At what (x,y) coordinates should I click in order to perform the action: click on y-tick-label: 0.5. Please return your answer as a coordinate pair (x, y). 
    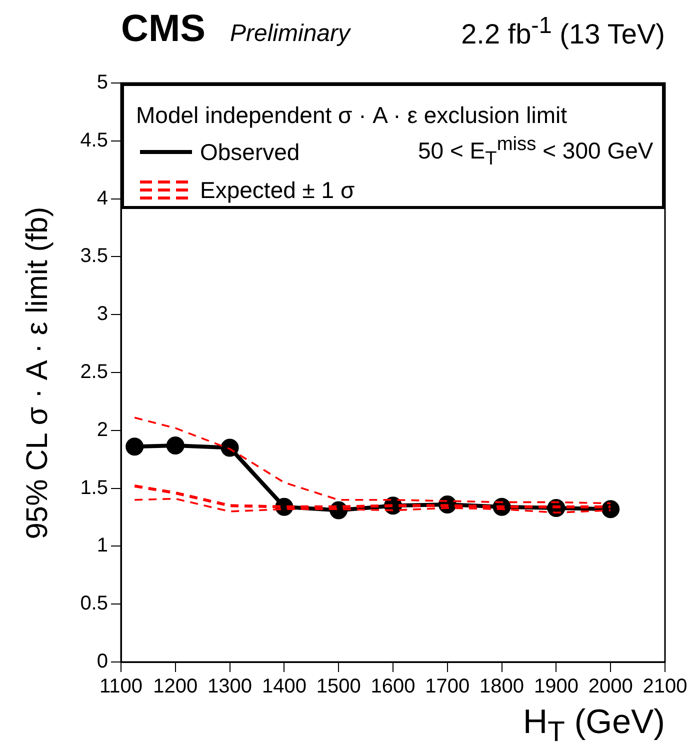
    Looking at the image, I should click on (94, 603).